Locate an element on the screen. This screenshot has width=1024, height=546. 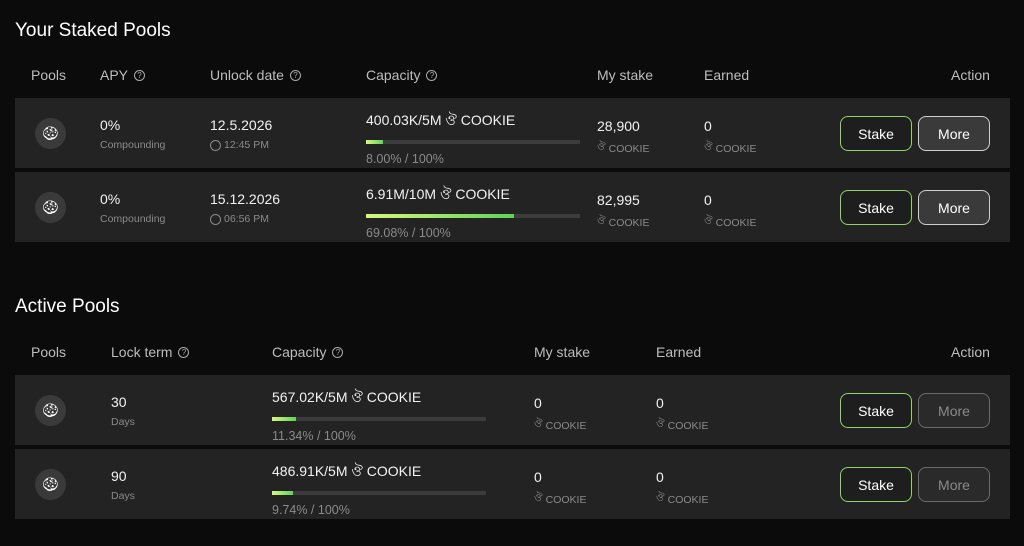
capacity-percent: 9.74% / 100% is located at coordinates (311, 510).